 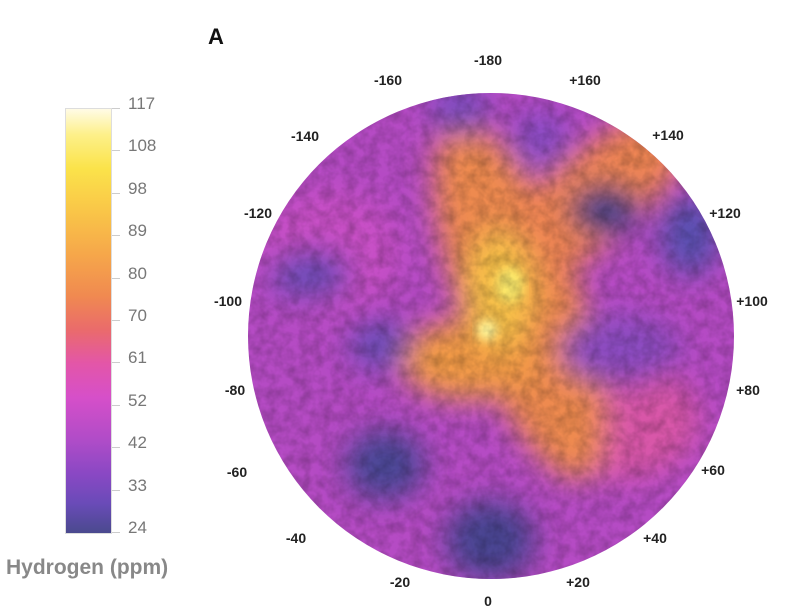 I want to click on longitude-label: +80, so click(x=748, y=390).